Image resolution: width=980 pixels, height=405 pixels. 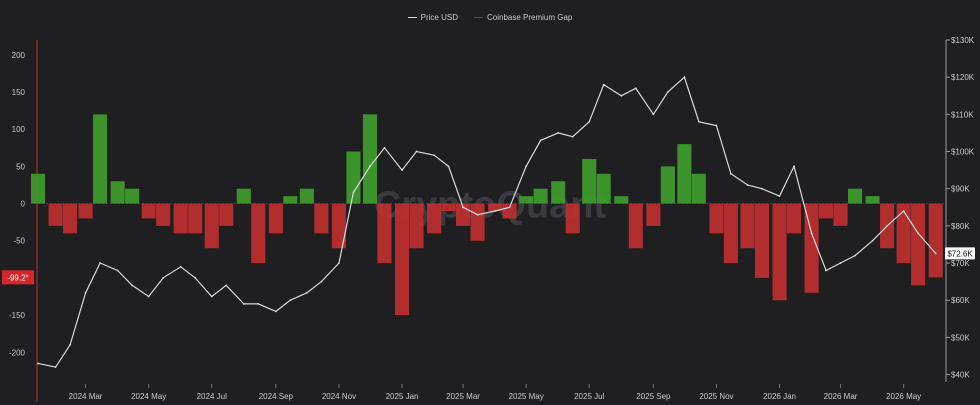 What do you see at coordinates (17, 277) in the screenshot?
I see `current-left-label: -99.2*` at bounding box center [17, 277].